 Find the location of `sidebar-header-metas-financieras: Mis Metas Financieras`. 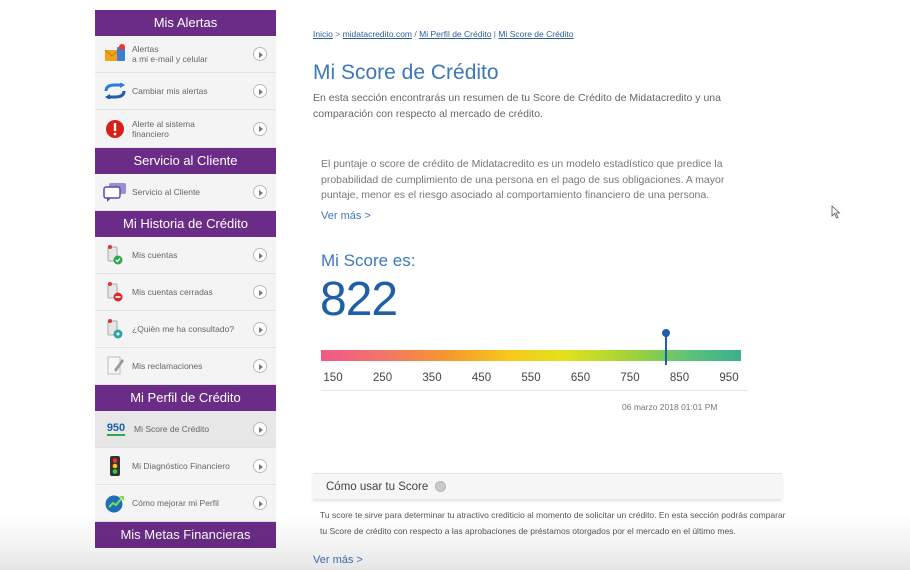

sidebar-header-metas-financieras: Mis Metas Financieras is located at coordinates (185, 535).